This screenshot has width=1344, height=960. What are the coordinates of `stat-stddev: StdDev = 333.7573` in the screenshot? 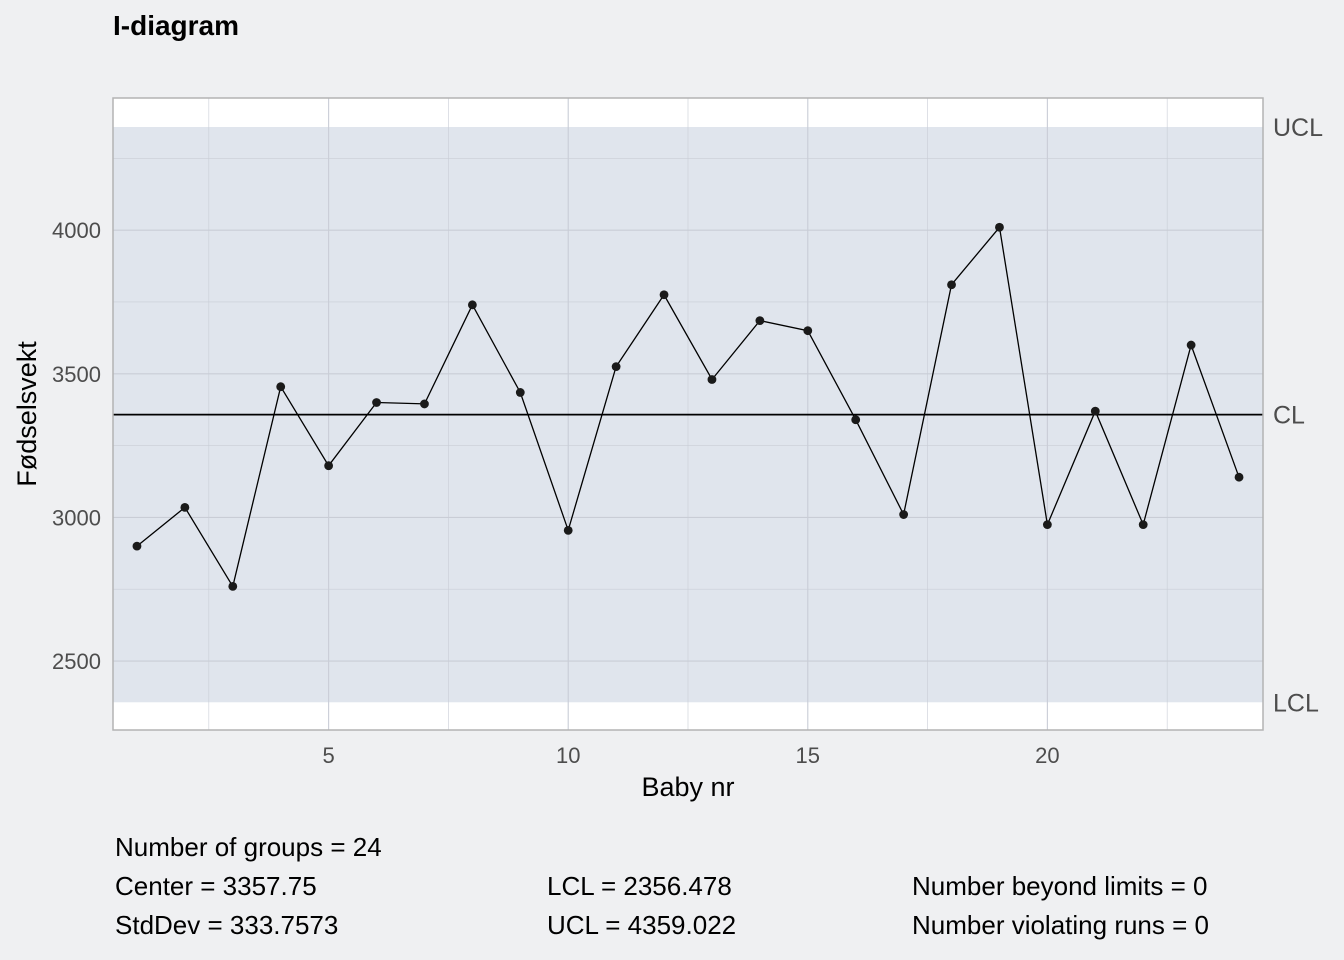 It's located at (227, 925).